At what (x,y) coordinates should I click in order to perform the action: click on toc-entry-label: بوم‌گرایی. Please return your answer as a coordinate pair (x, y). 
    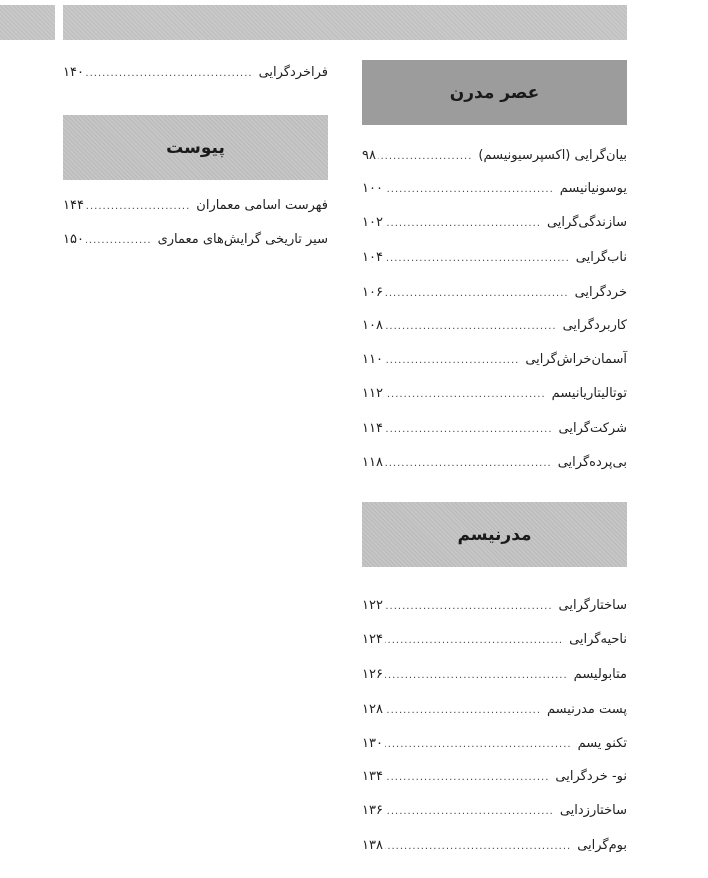
    Looking at the image, I should click on (602, 845).